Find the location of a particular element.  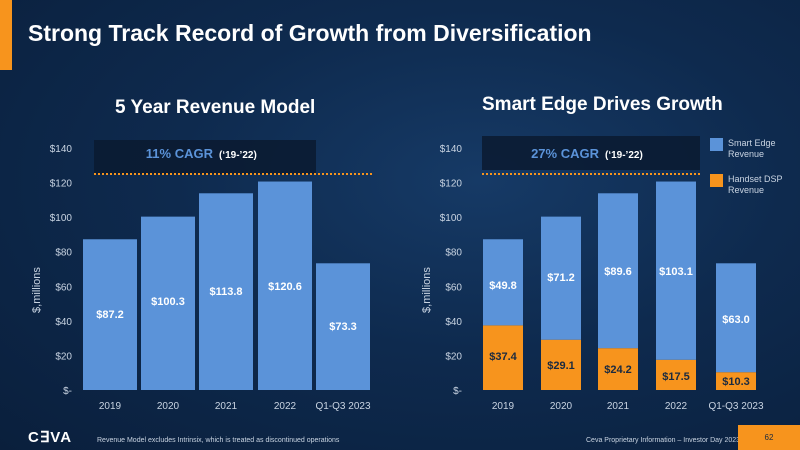

bar-value-label: $120.6 is located at coordinates (285, 287).